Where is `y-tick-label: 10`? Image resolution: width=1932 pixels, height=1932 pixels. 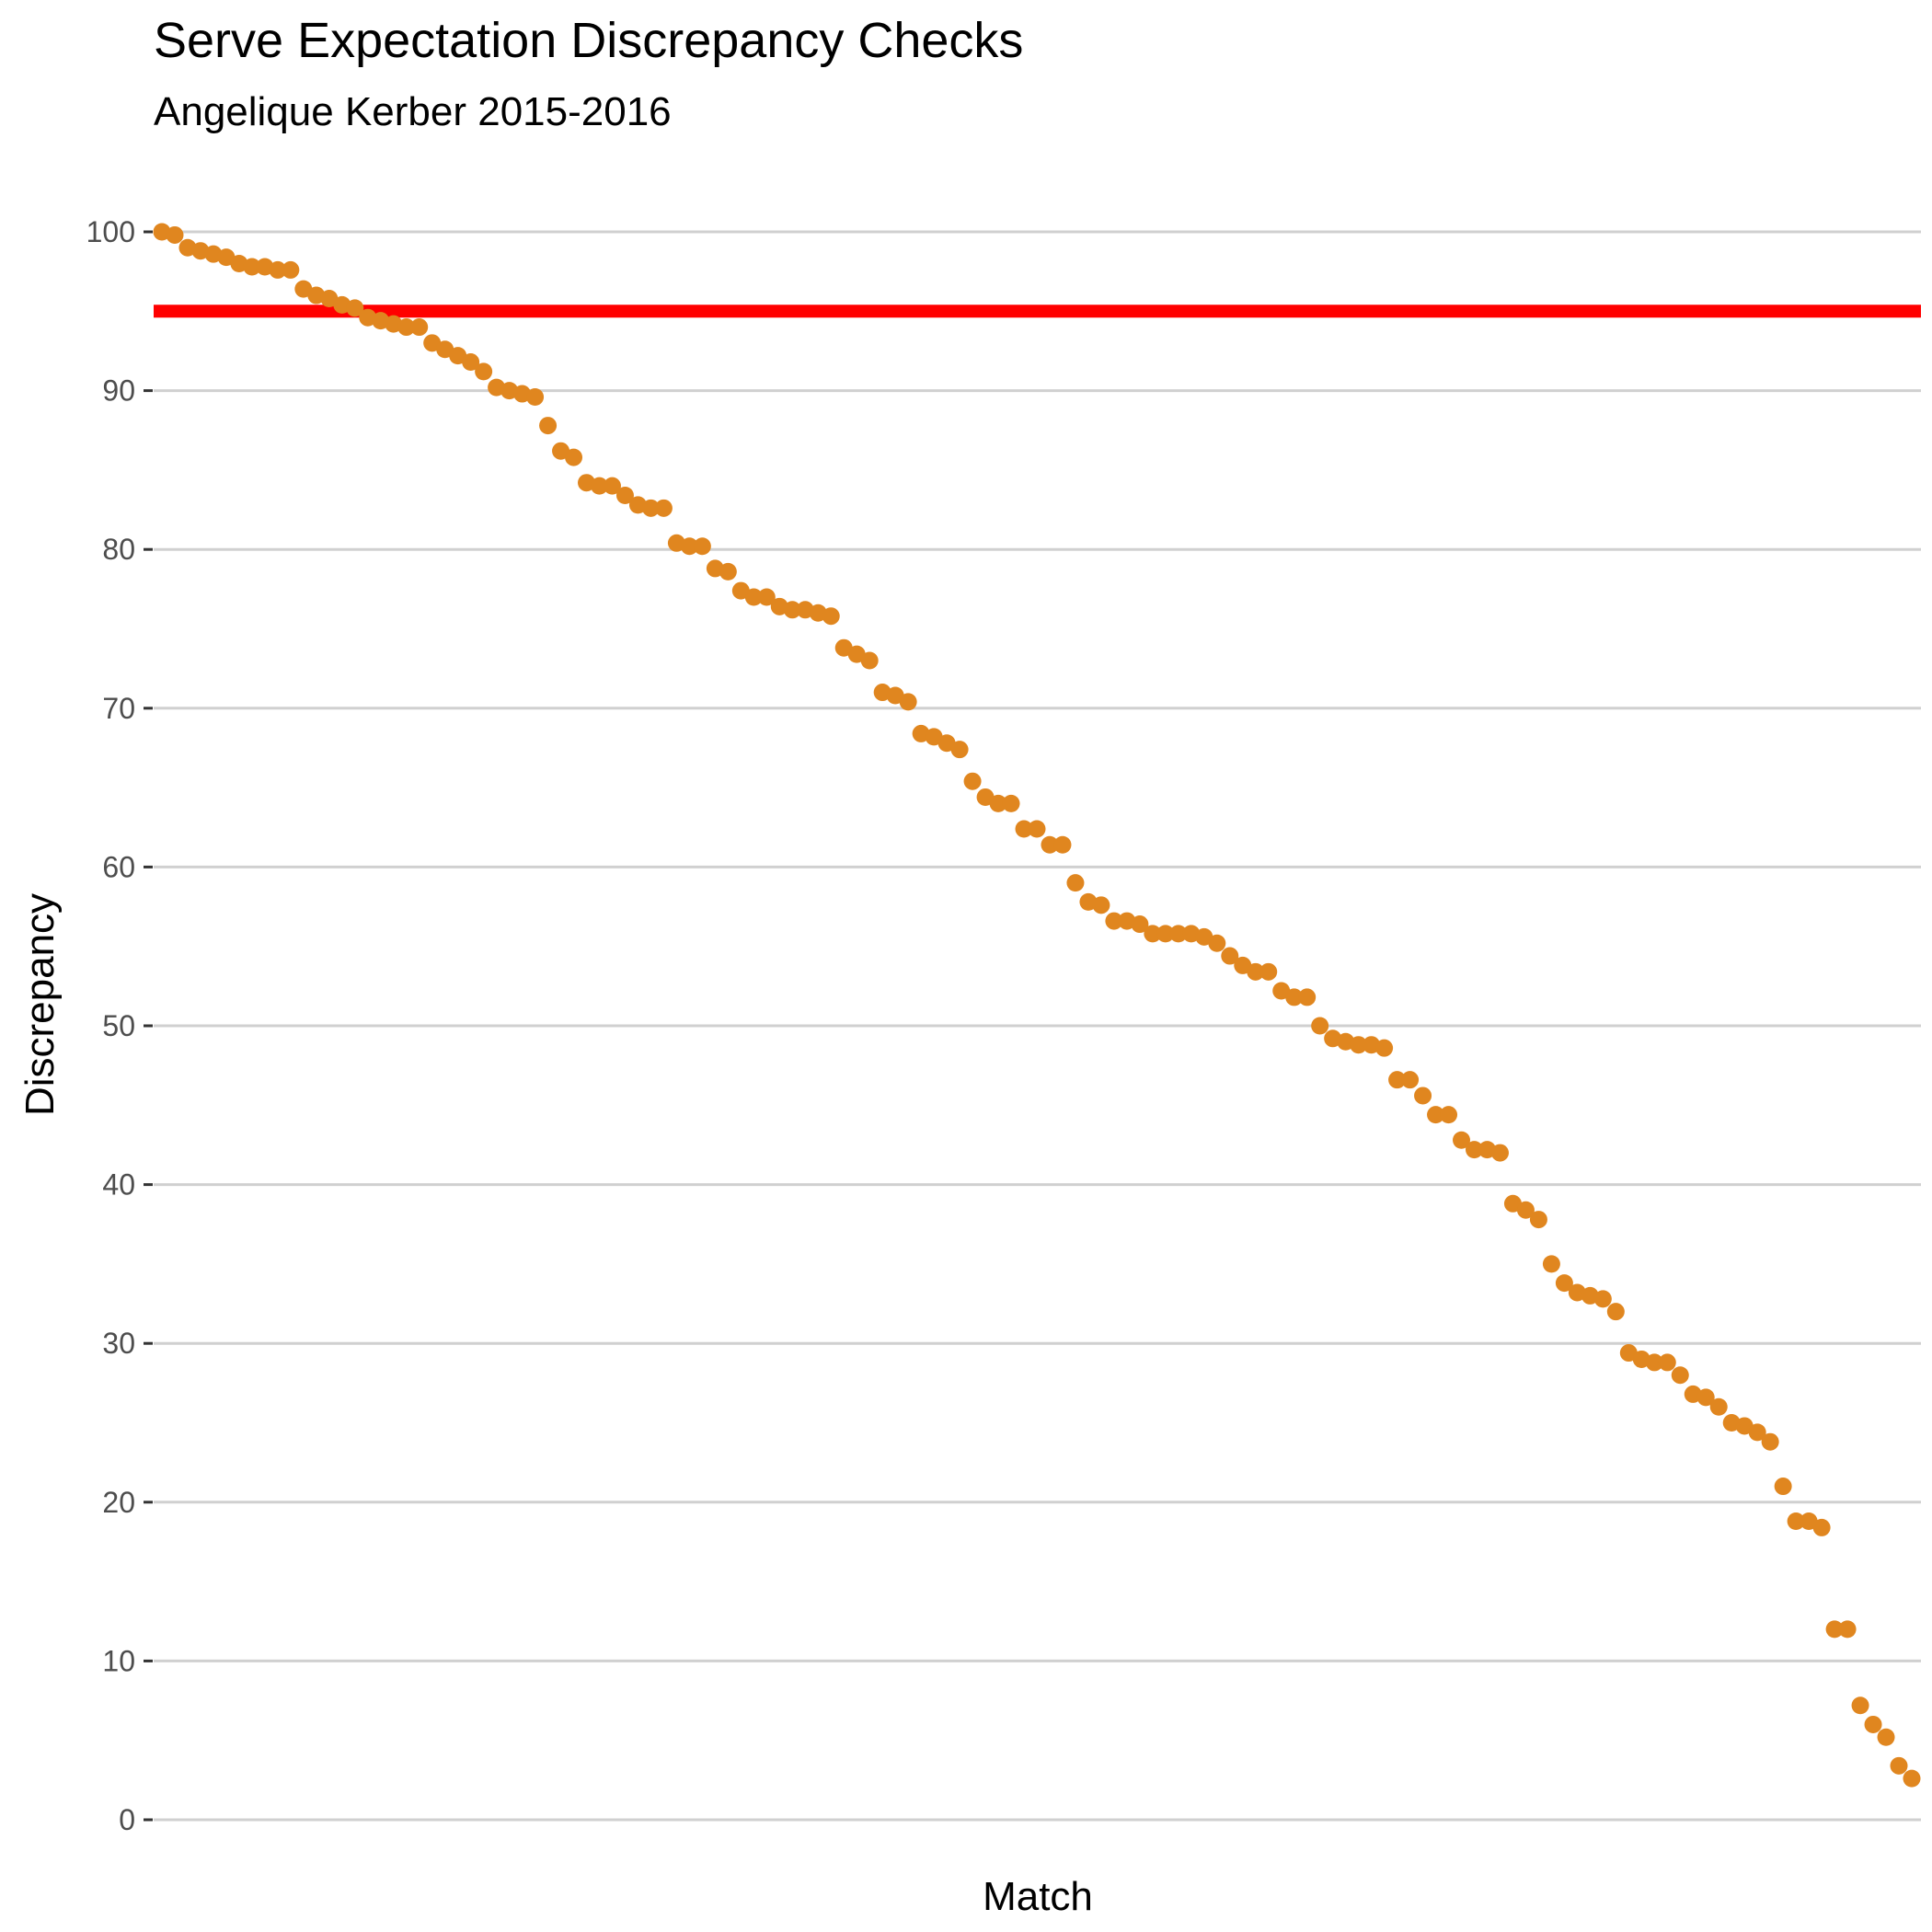
y-tick-label: 10 is located at coordinates (118, 1660).